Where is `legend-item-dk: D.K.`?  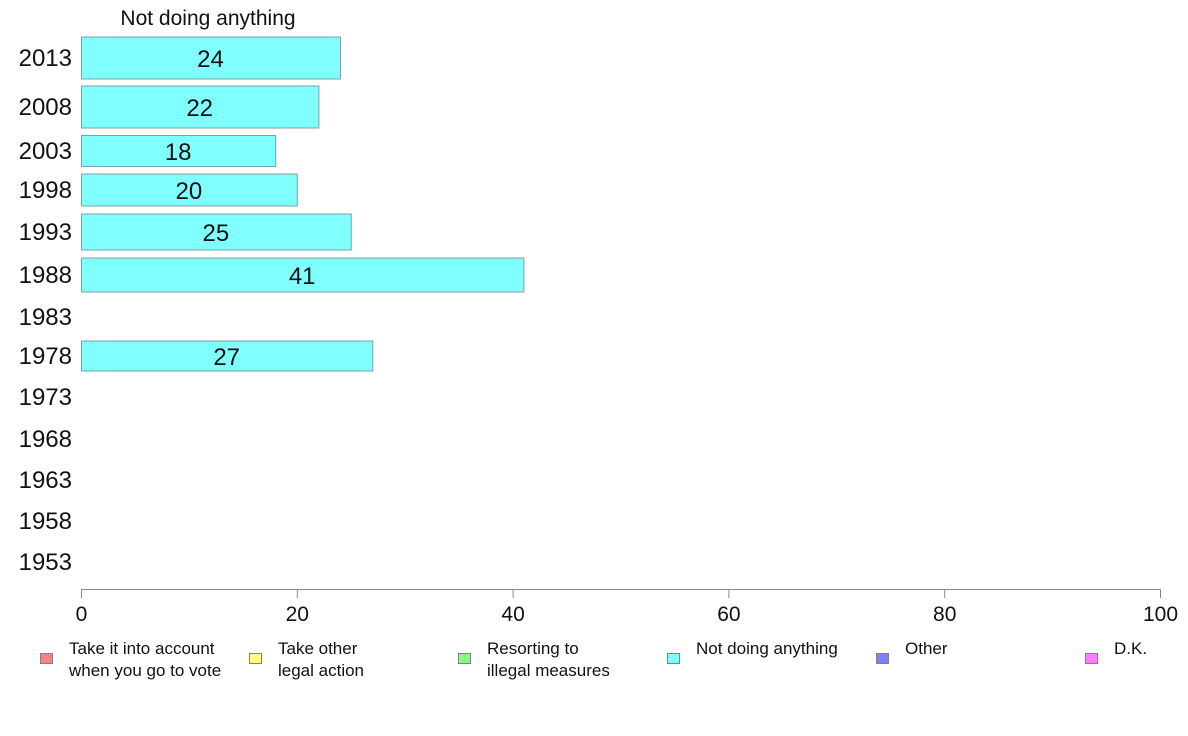 legend-item-dk: D.K. is located at coordinates (1116, 651).